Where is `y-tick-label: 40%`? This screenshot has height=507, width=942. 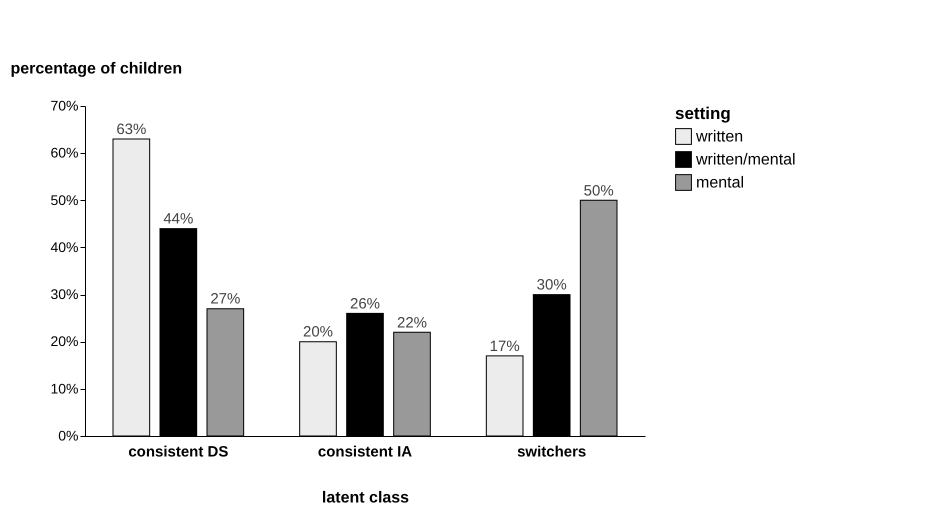 y-tick-label: 40% is located at coordinates (64, 246).